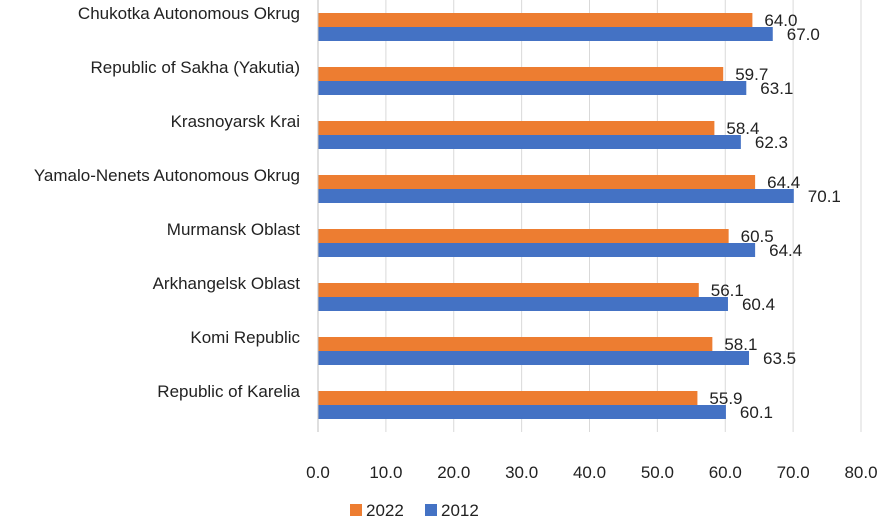 This screenshot has height=527, width=878. What do you see at coordinates (556, 196) in the screenshot?
I see `bar-2012-yamalo-nenets-autonomous-okrug` at bounding box center [556, 196].